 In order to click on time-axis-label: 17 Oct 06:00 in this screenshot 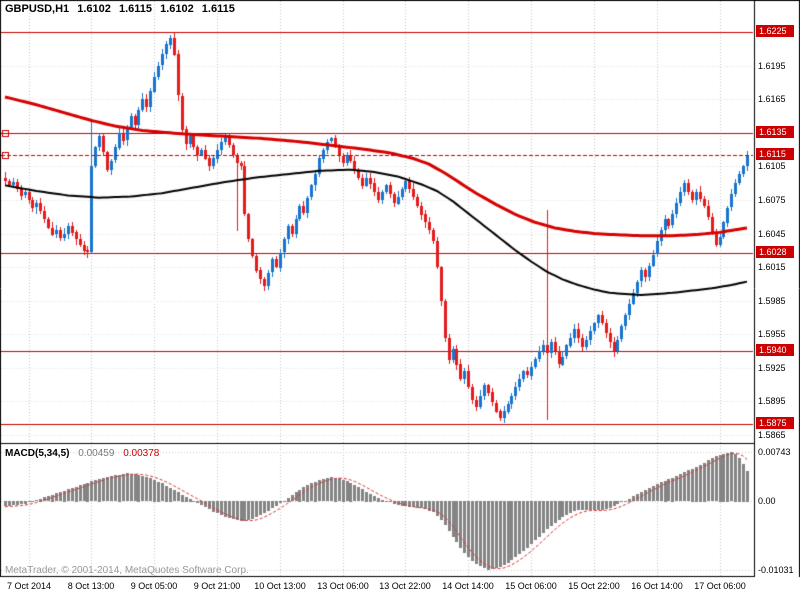, I will do `click(720, 586)`.